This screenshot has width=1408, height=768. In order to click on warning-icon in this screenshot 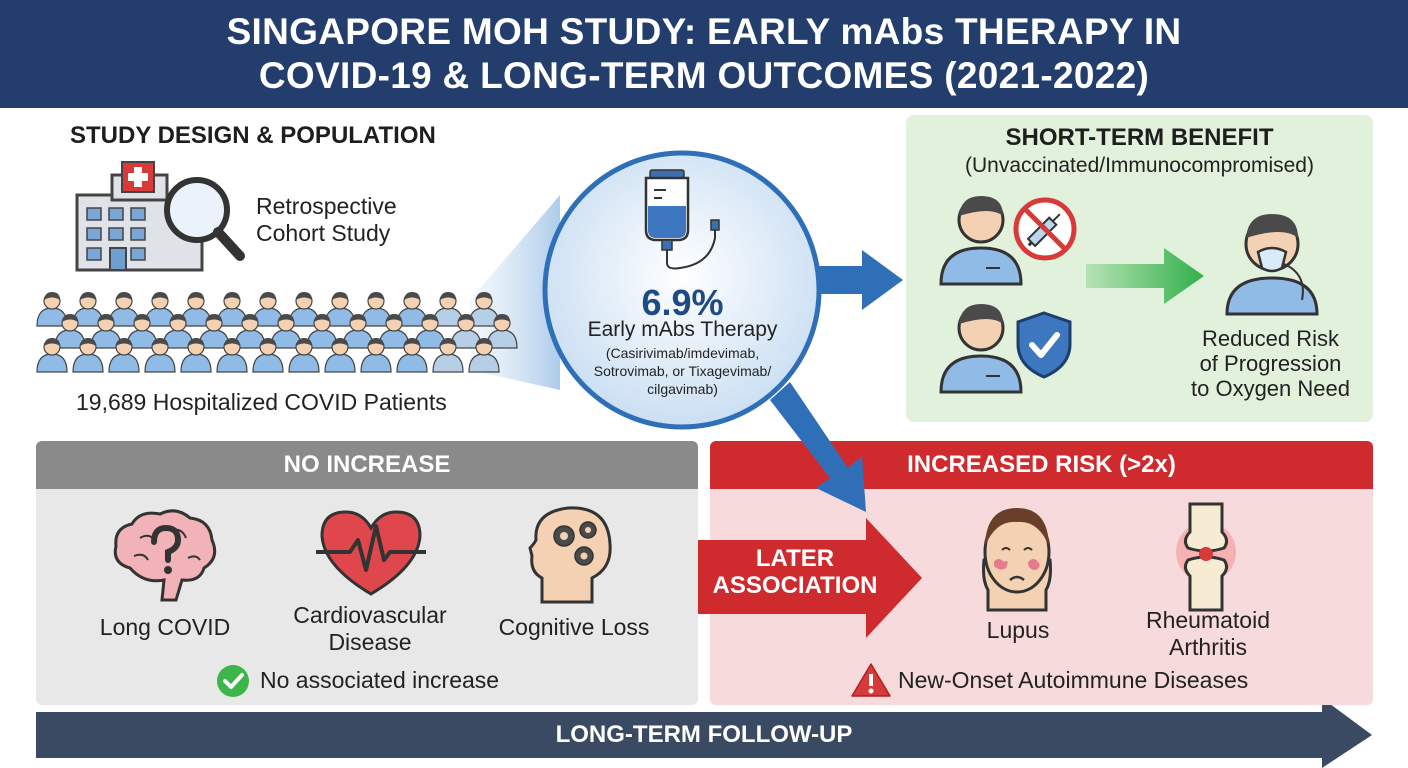, I will do `click(871, 680)`.